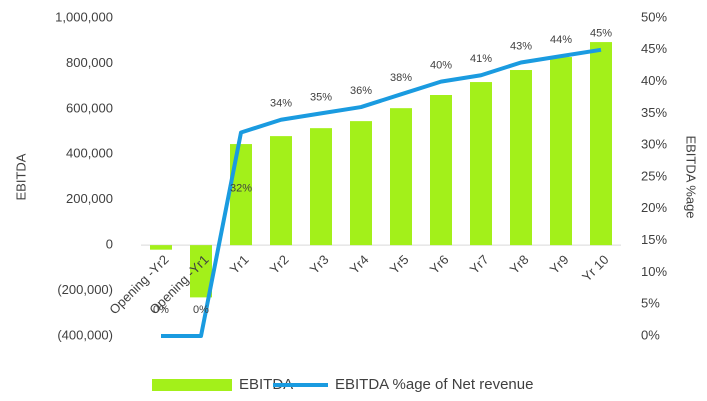  What do you see at coordinates (361, 91) in the screenshot?
I see `data-label: 36%` at bounding box center [361, 91].